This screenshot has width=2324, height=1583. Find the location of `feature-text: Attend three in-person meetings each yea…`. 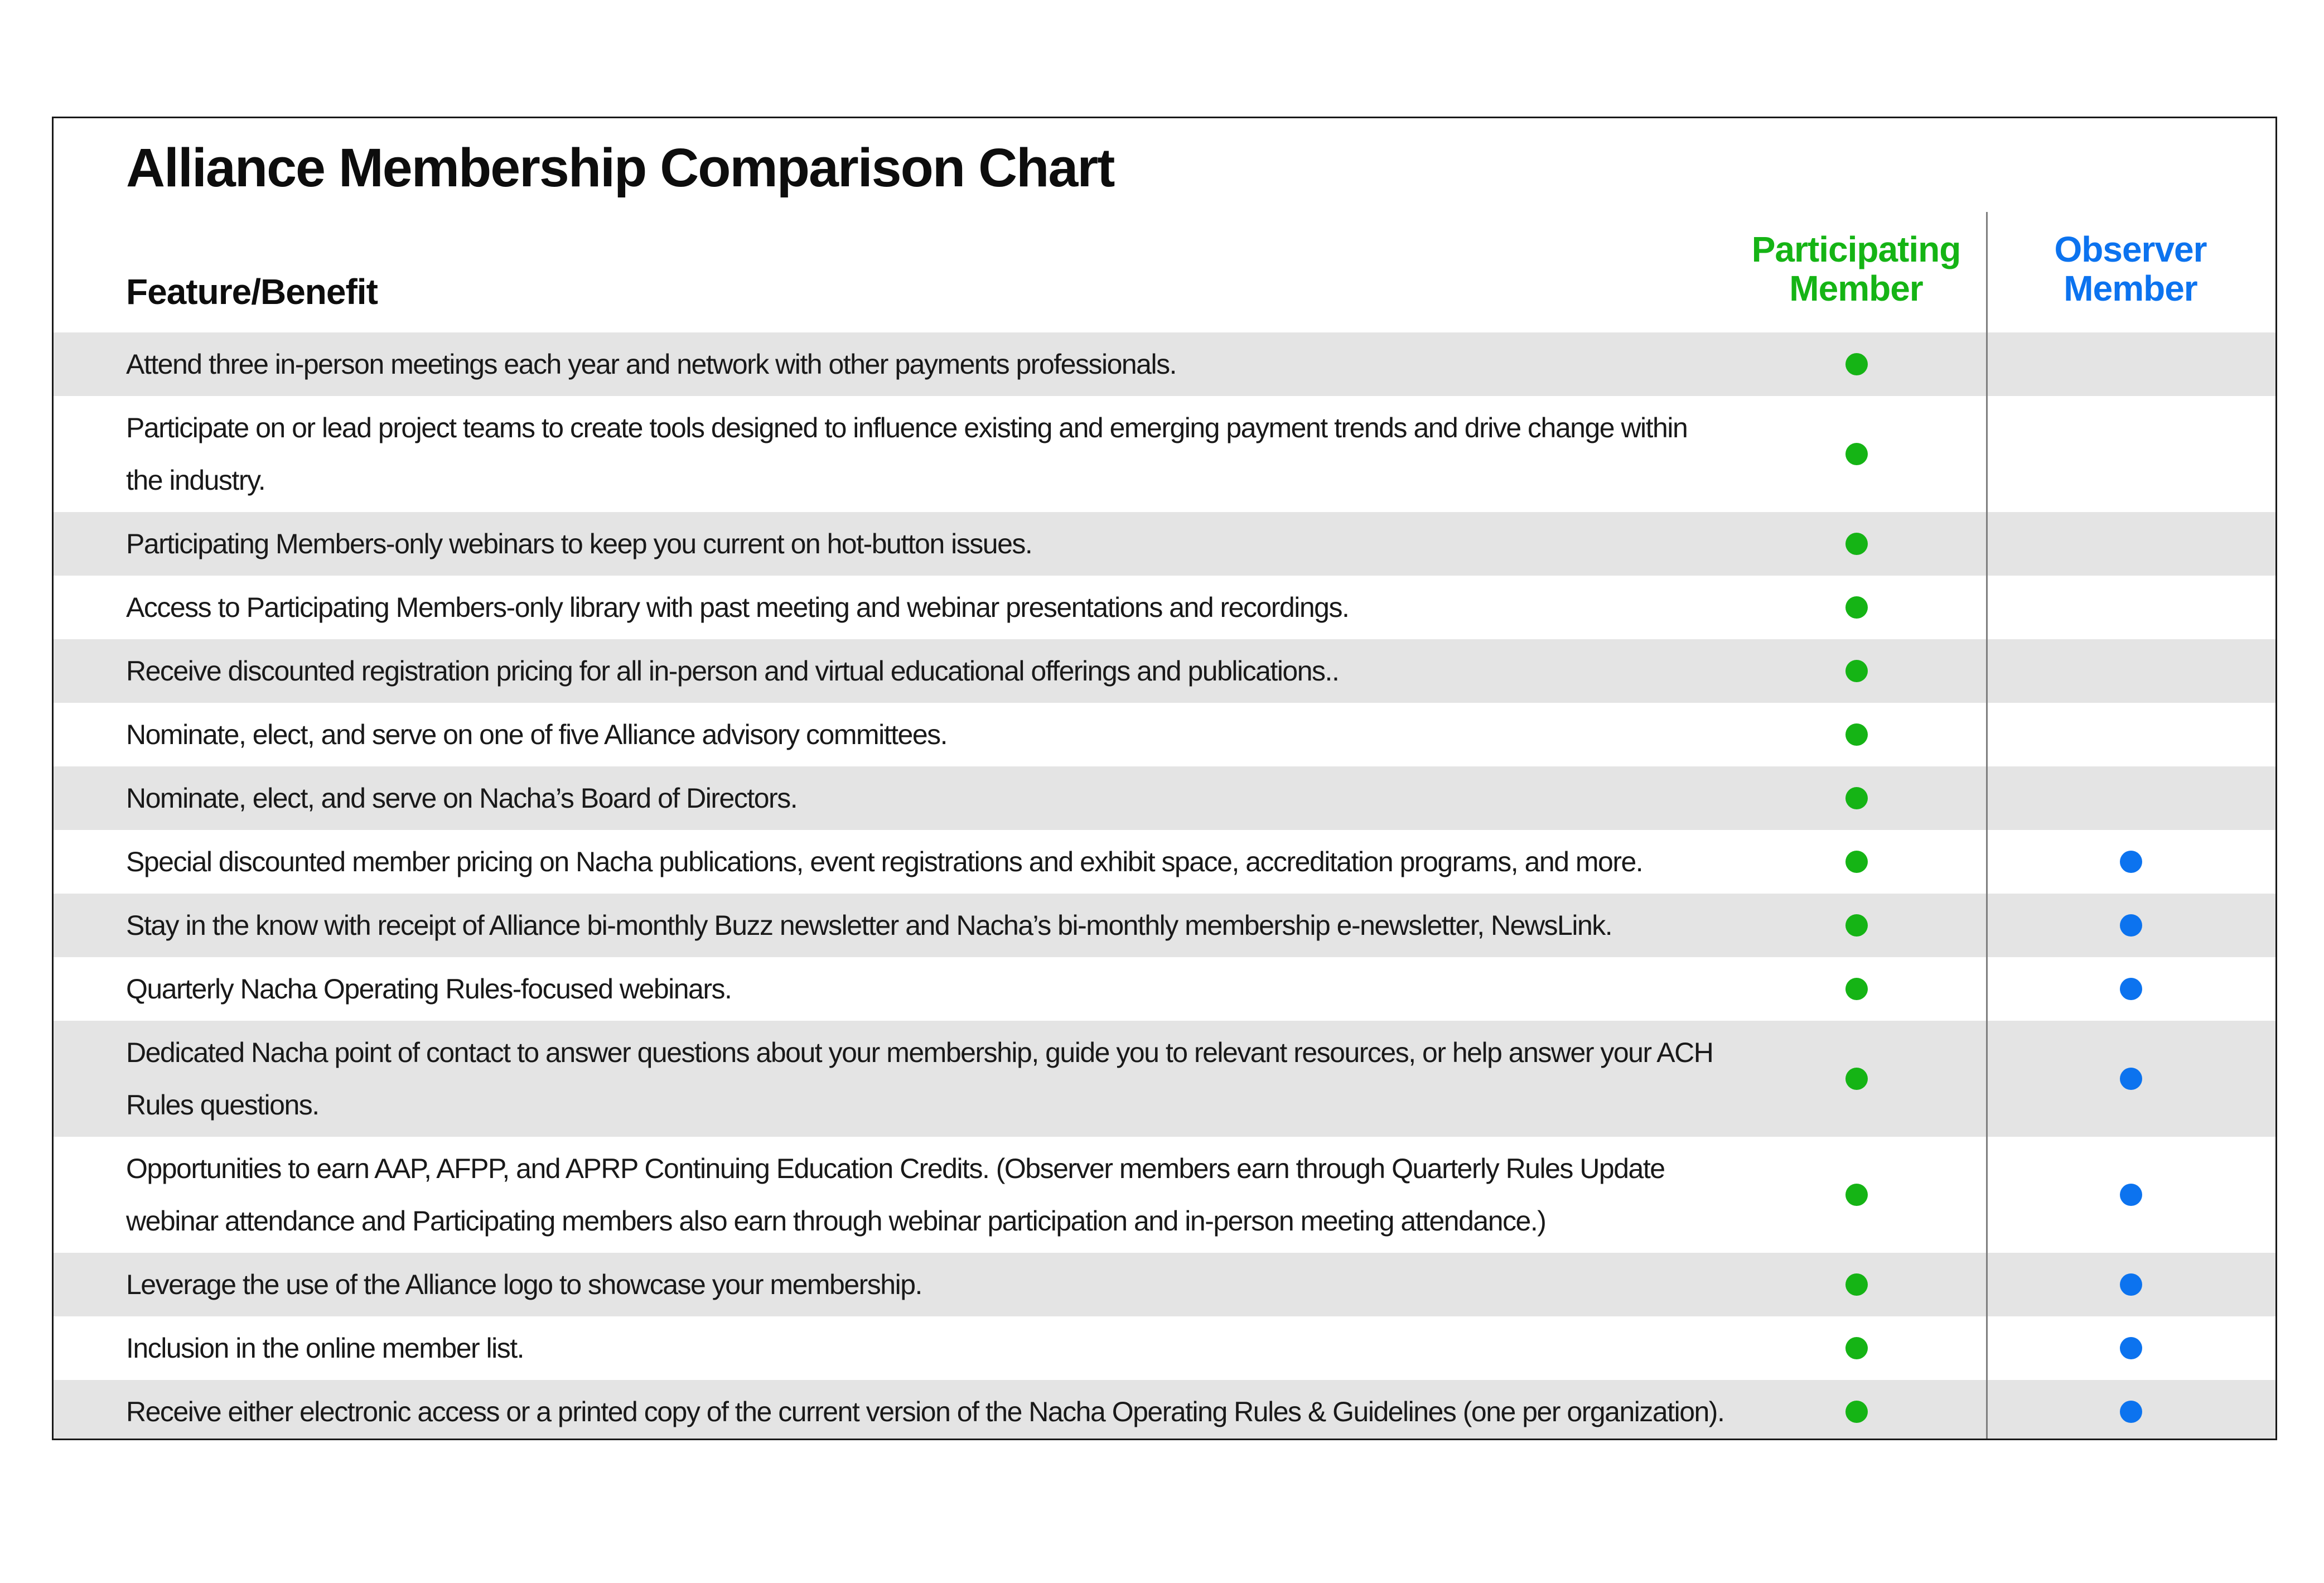

feature-text: Attend three in-person meetings each yea… is located at coordinates (651, 364).